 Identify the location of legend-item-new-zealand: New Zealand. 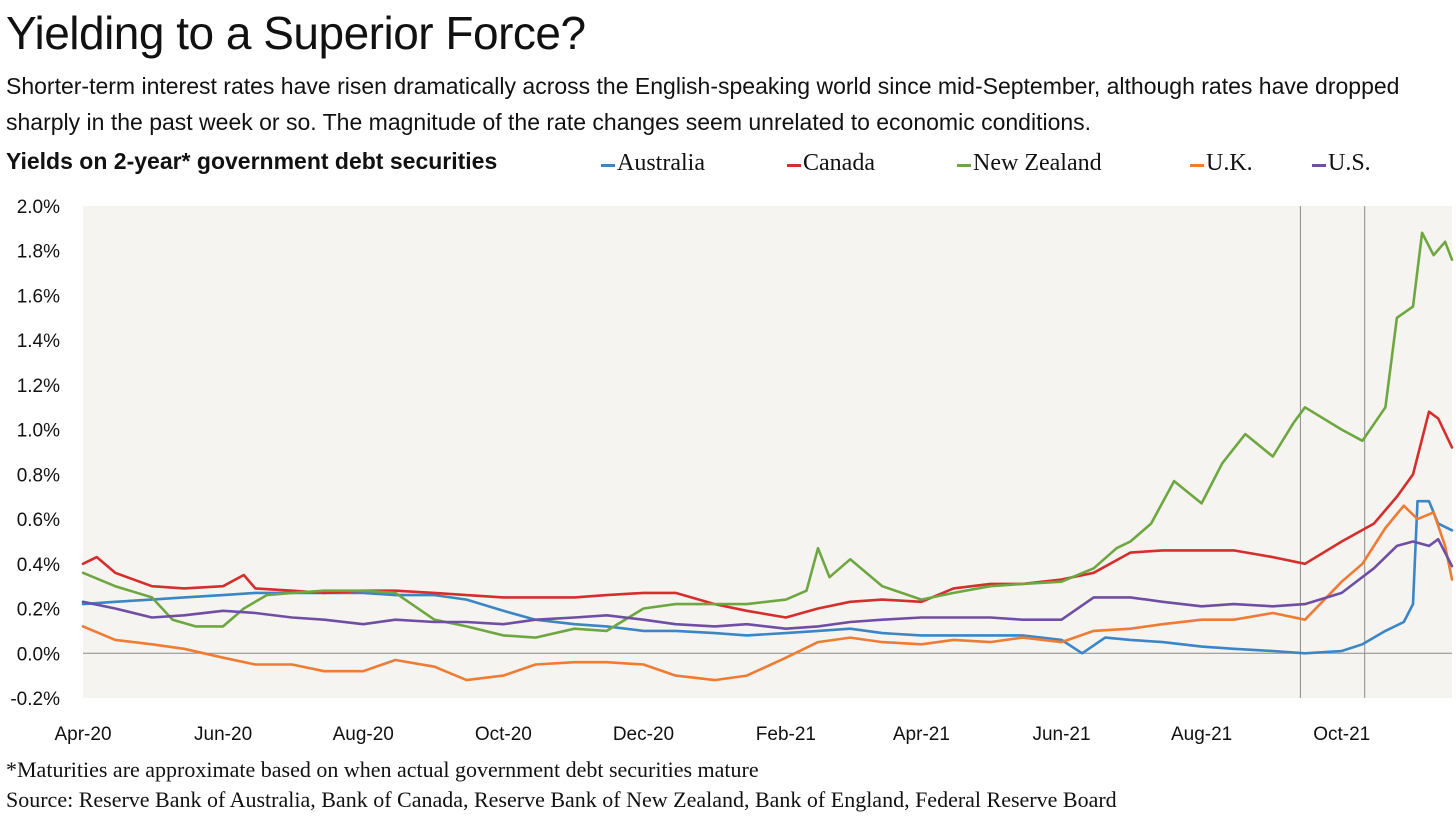
(1029, 163).